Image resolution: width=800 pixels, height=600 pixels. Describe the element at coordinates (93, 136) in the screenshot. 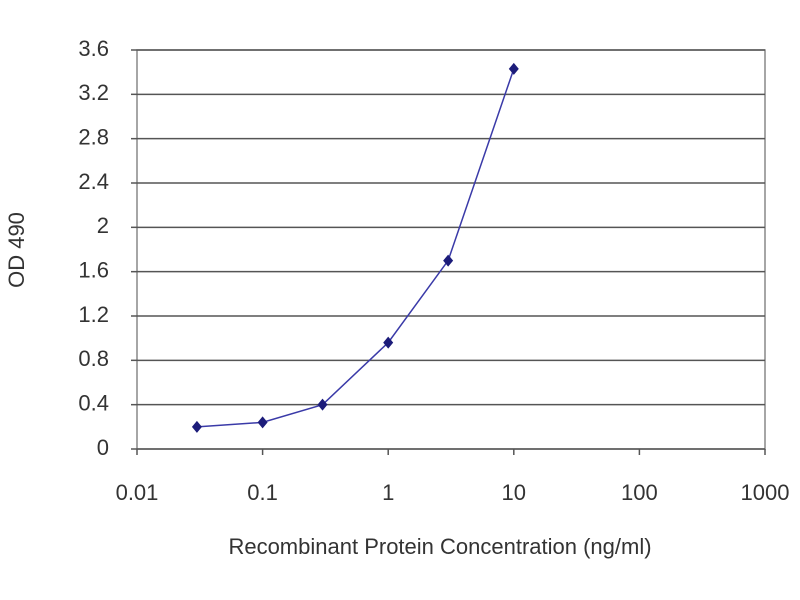

I see `y-tick-label: 2.8` at that location.